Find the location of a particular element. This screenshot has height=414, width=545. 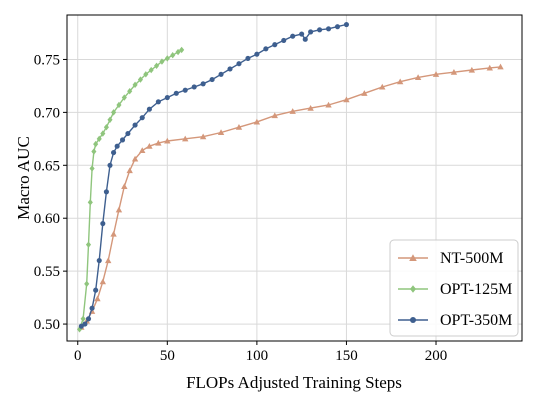

y-tick-label: 0.75 is located at coordinates (47, 60).